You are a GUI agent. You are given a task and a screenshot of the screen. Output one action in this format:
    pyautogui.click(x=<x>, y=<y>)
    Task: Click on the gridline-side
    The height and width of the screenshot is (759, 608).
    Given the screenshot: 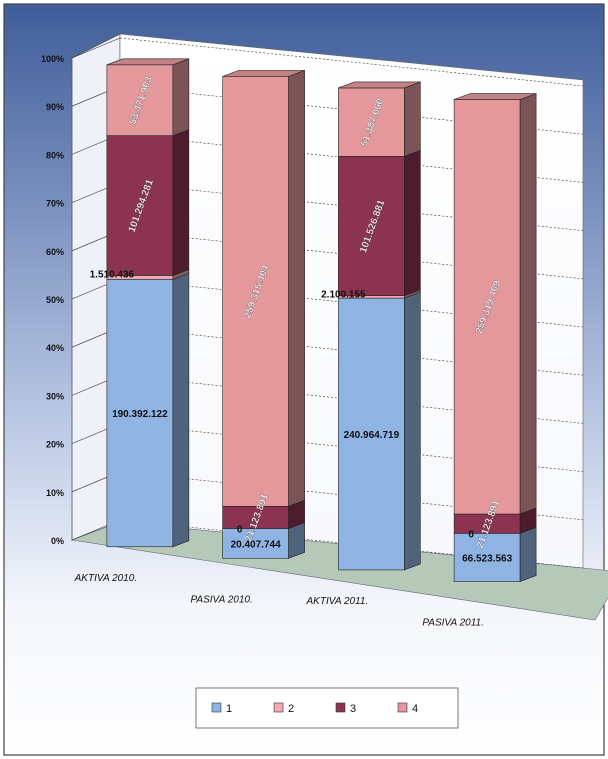 What is the action you would take?
    pyautogui.click(x=96, y=48)
    